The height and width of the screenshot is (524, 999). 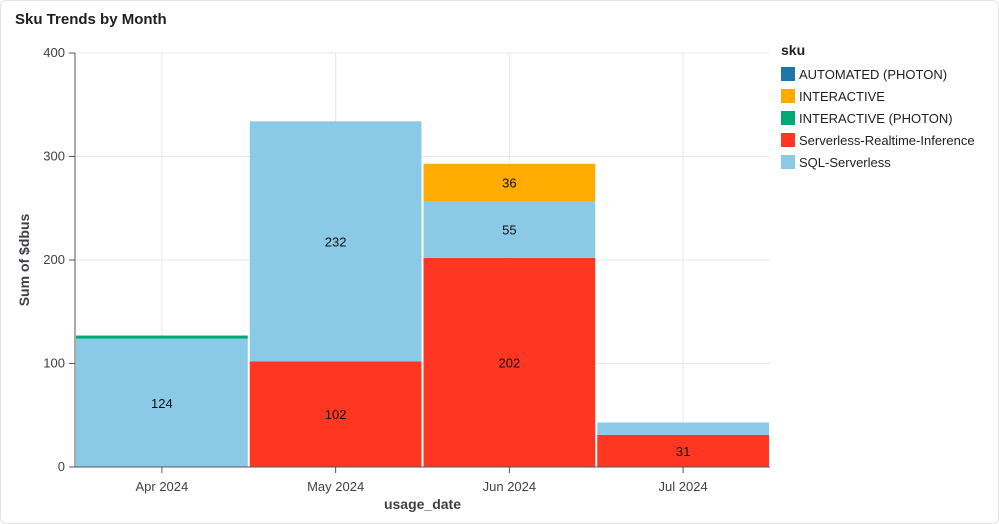 I want to click on chart-title: Sku Trends by Month, so click(x=91, y=19).